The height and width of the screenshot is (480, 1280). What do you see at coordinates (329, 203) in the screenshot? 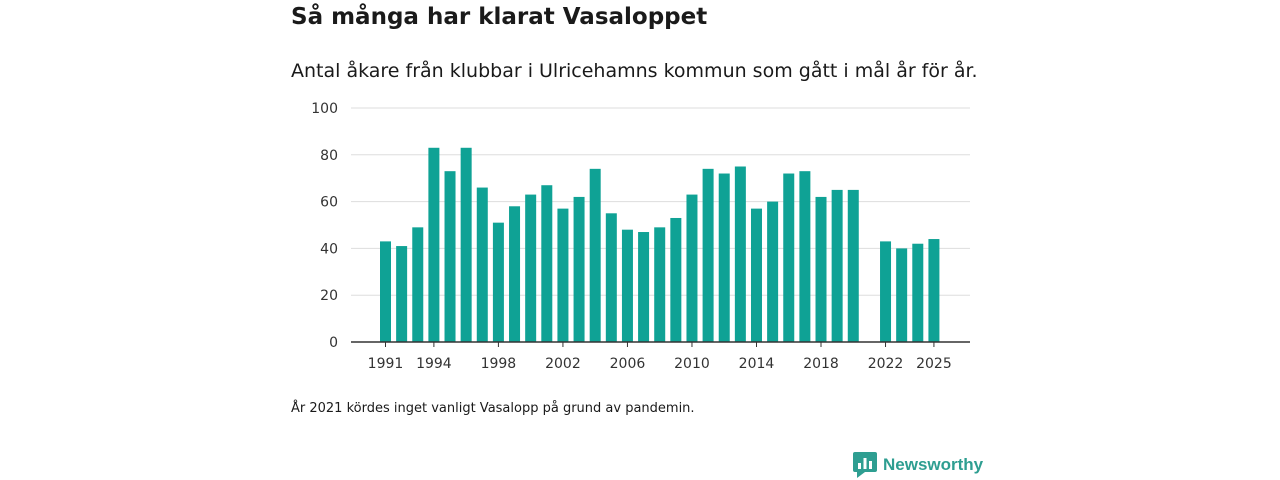
I see `y-tick-label-60: 60` at bounding box center [329, 203].